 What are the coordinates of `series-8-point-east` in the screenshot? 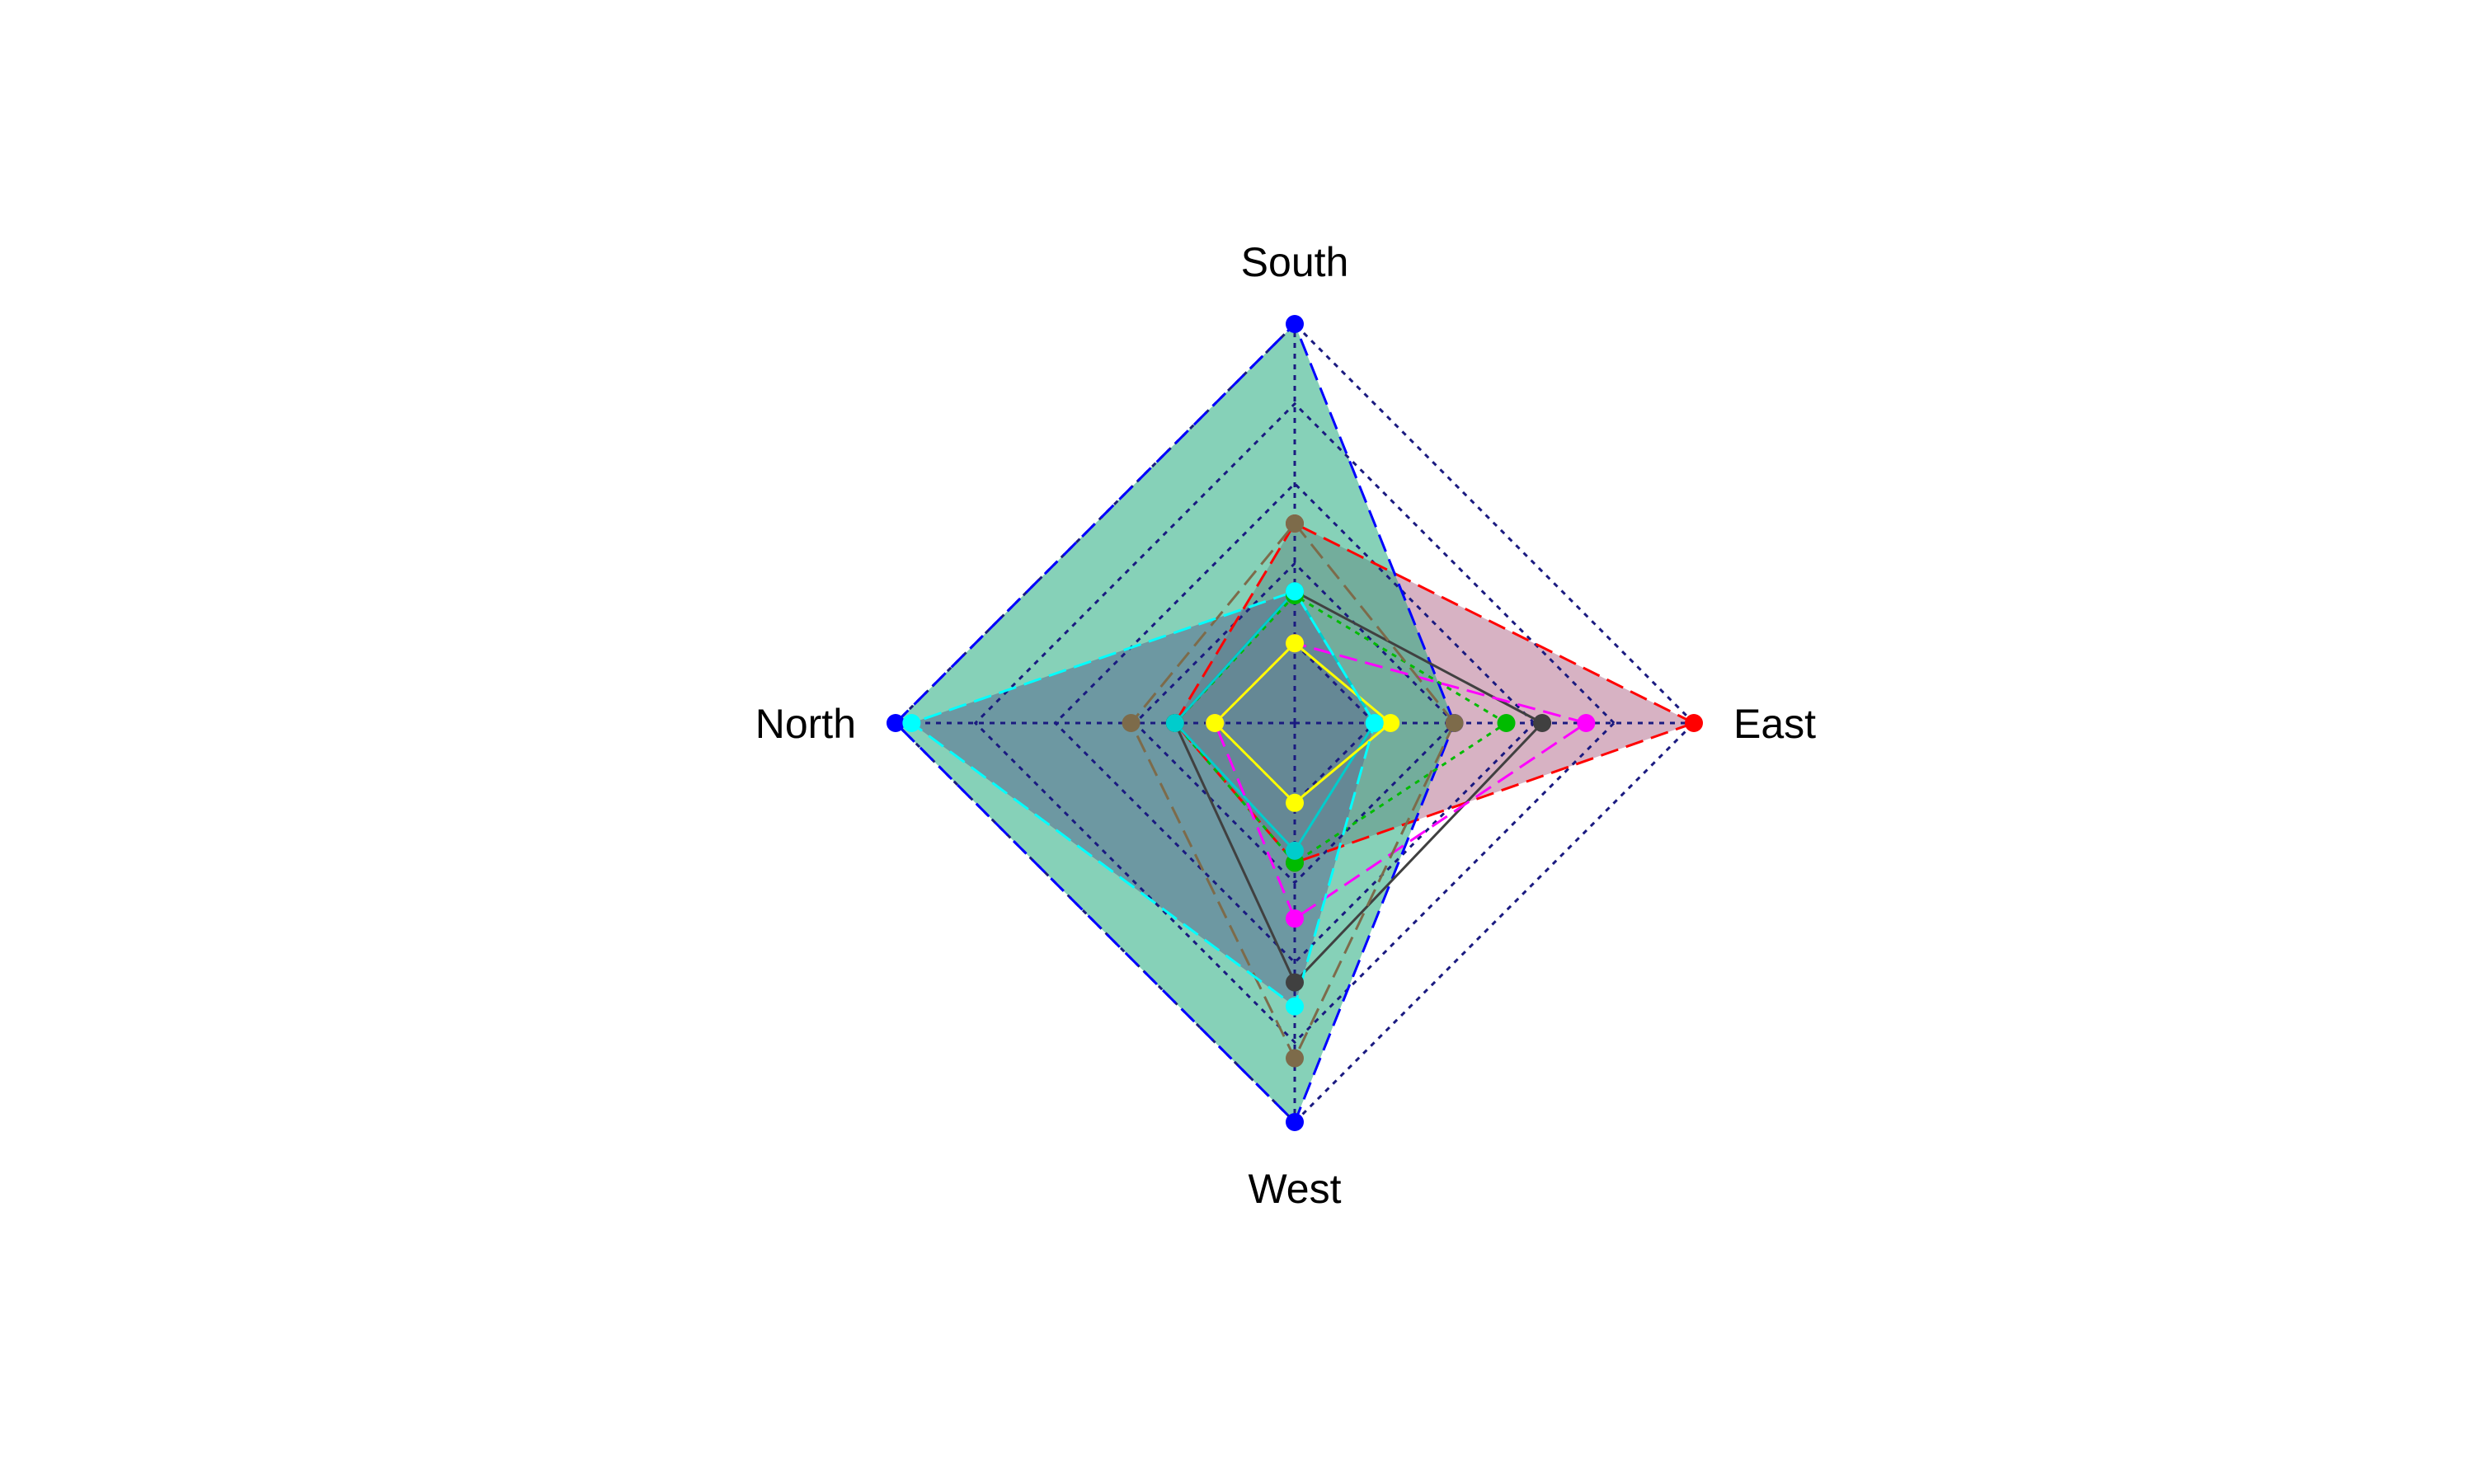 It's located at (1454, 723).